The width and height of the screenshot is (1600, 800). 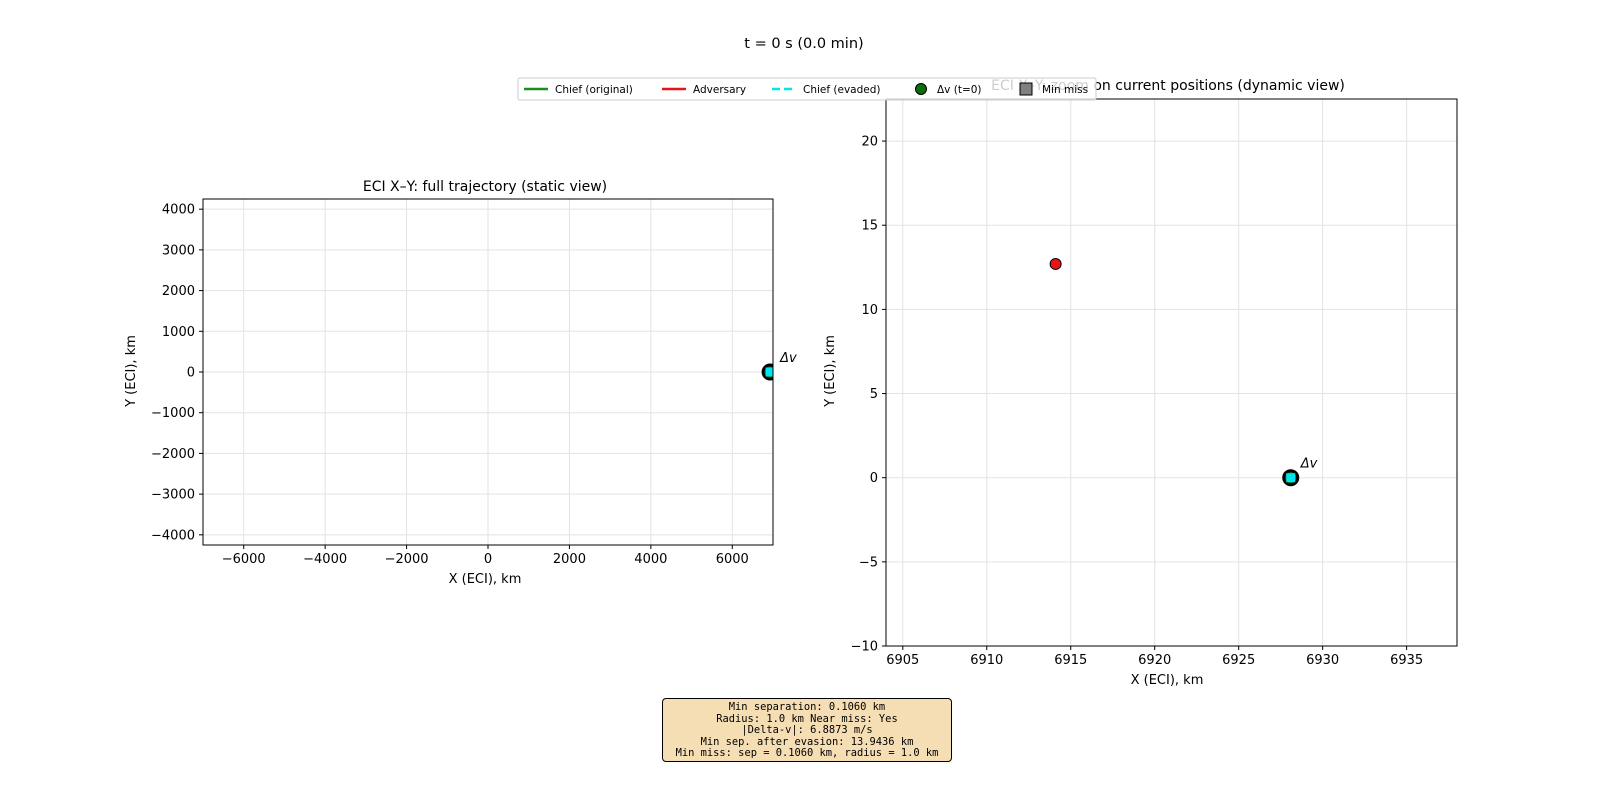 I want to click on left-plot-xtick-label: −6000, so click(x=244, y=559).